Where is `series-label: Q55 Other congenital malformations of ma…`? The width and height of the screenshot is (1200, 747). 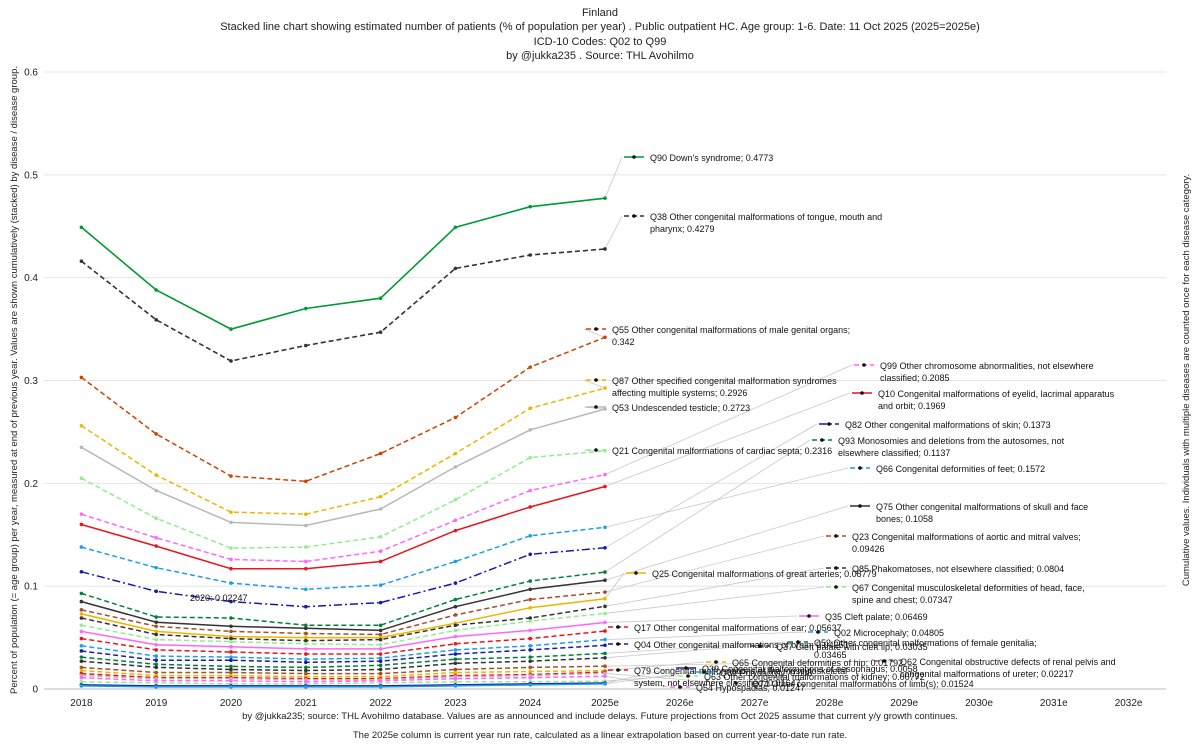
series-label: Q55 Other congenital malformations of ma… is located at coordinates (731, 336).